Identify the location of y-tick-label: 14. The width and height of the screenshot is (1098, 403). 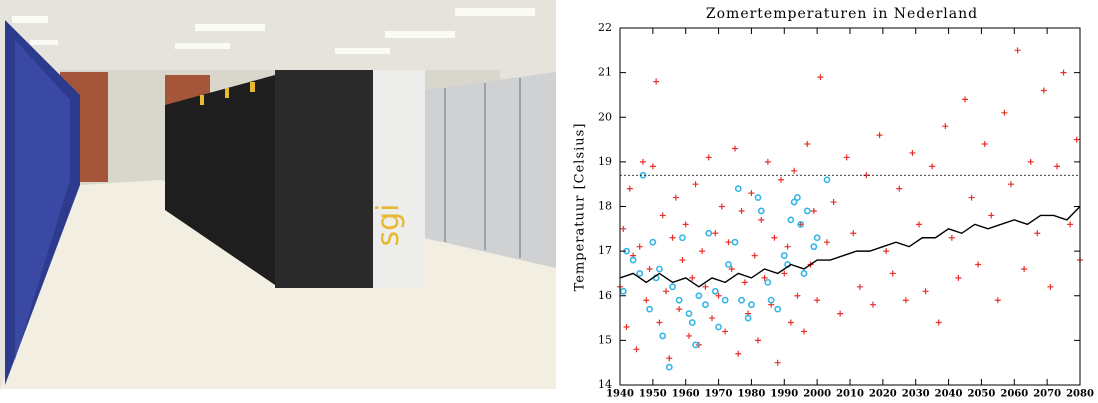
(605, 384).